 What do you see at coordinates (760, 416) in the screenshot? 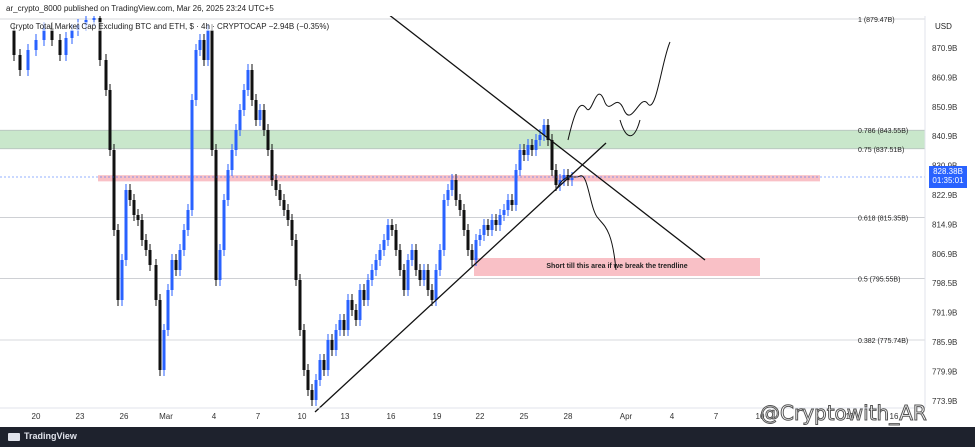
I see `x-tick-label: 10` at bounding box center [760, 416].